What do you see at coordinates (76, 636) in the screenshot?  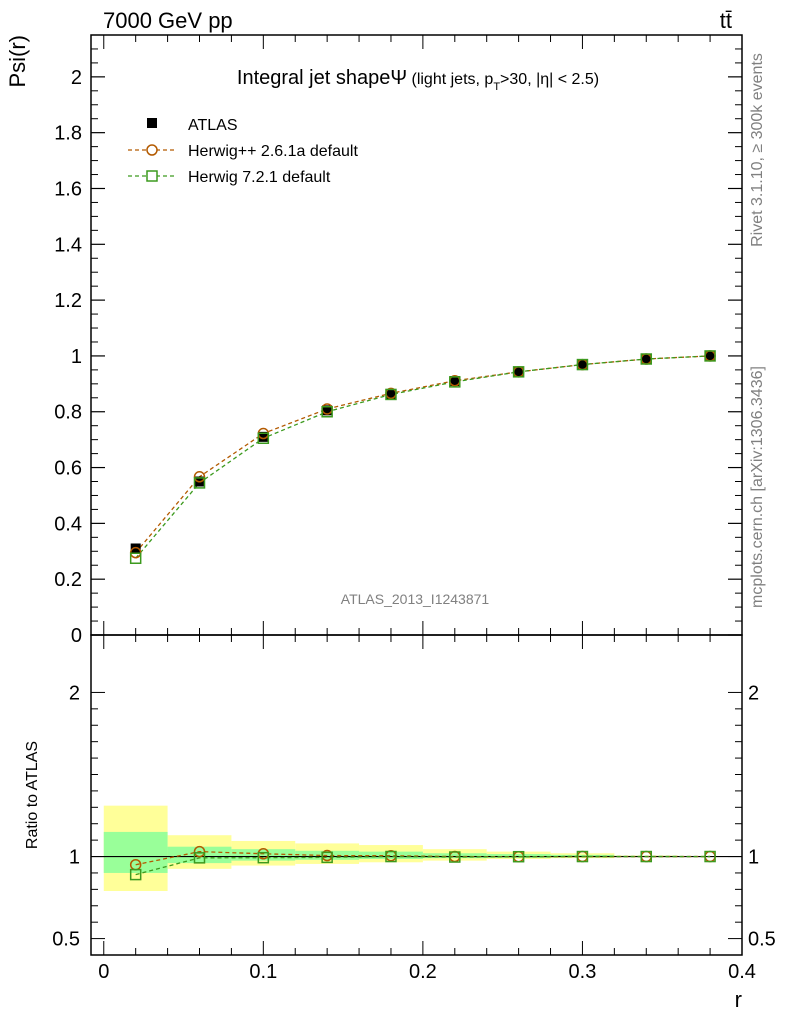 I see `main-y-tick-label: 0` at bounding box center [76, 636].